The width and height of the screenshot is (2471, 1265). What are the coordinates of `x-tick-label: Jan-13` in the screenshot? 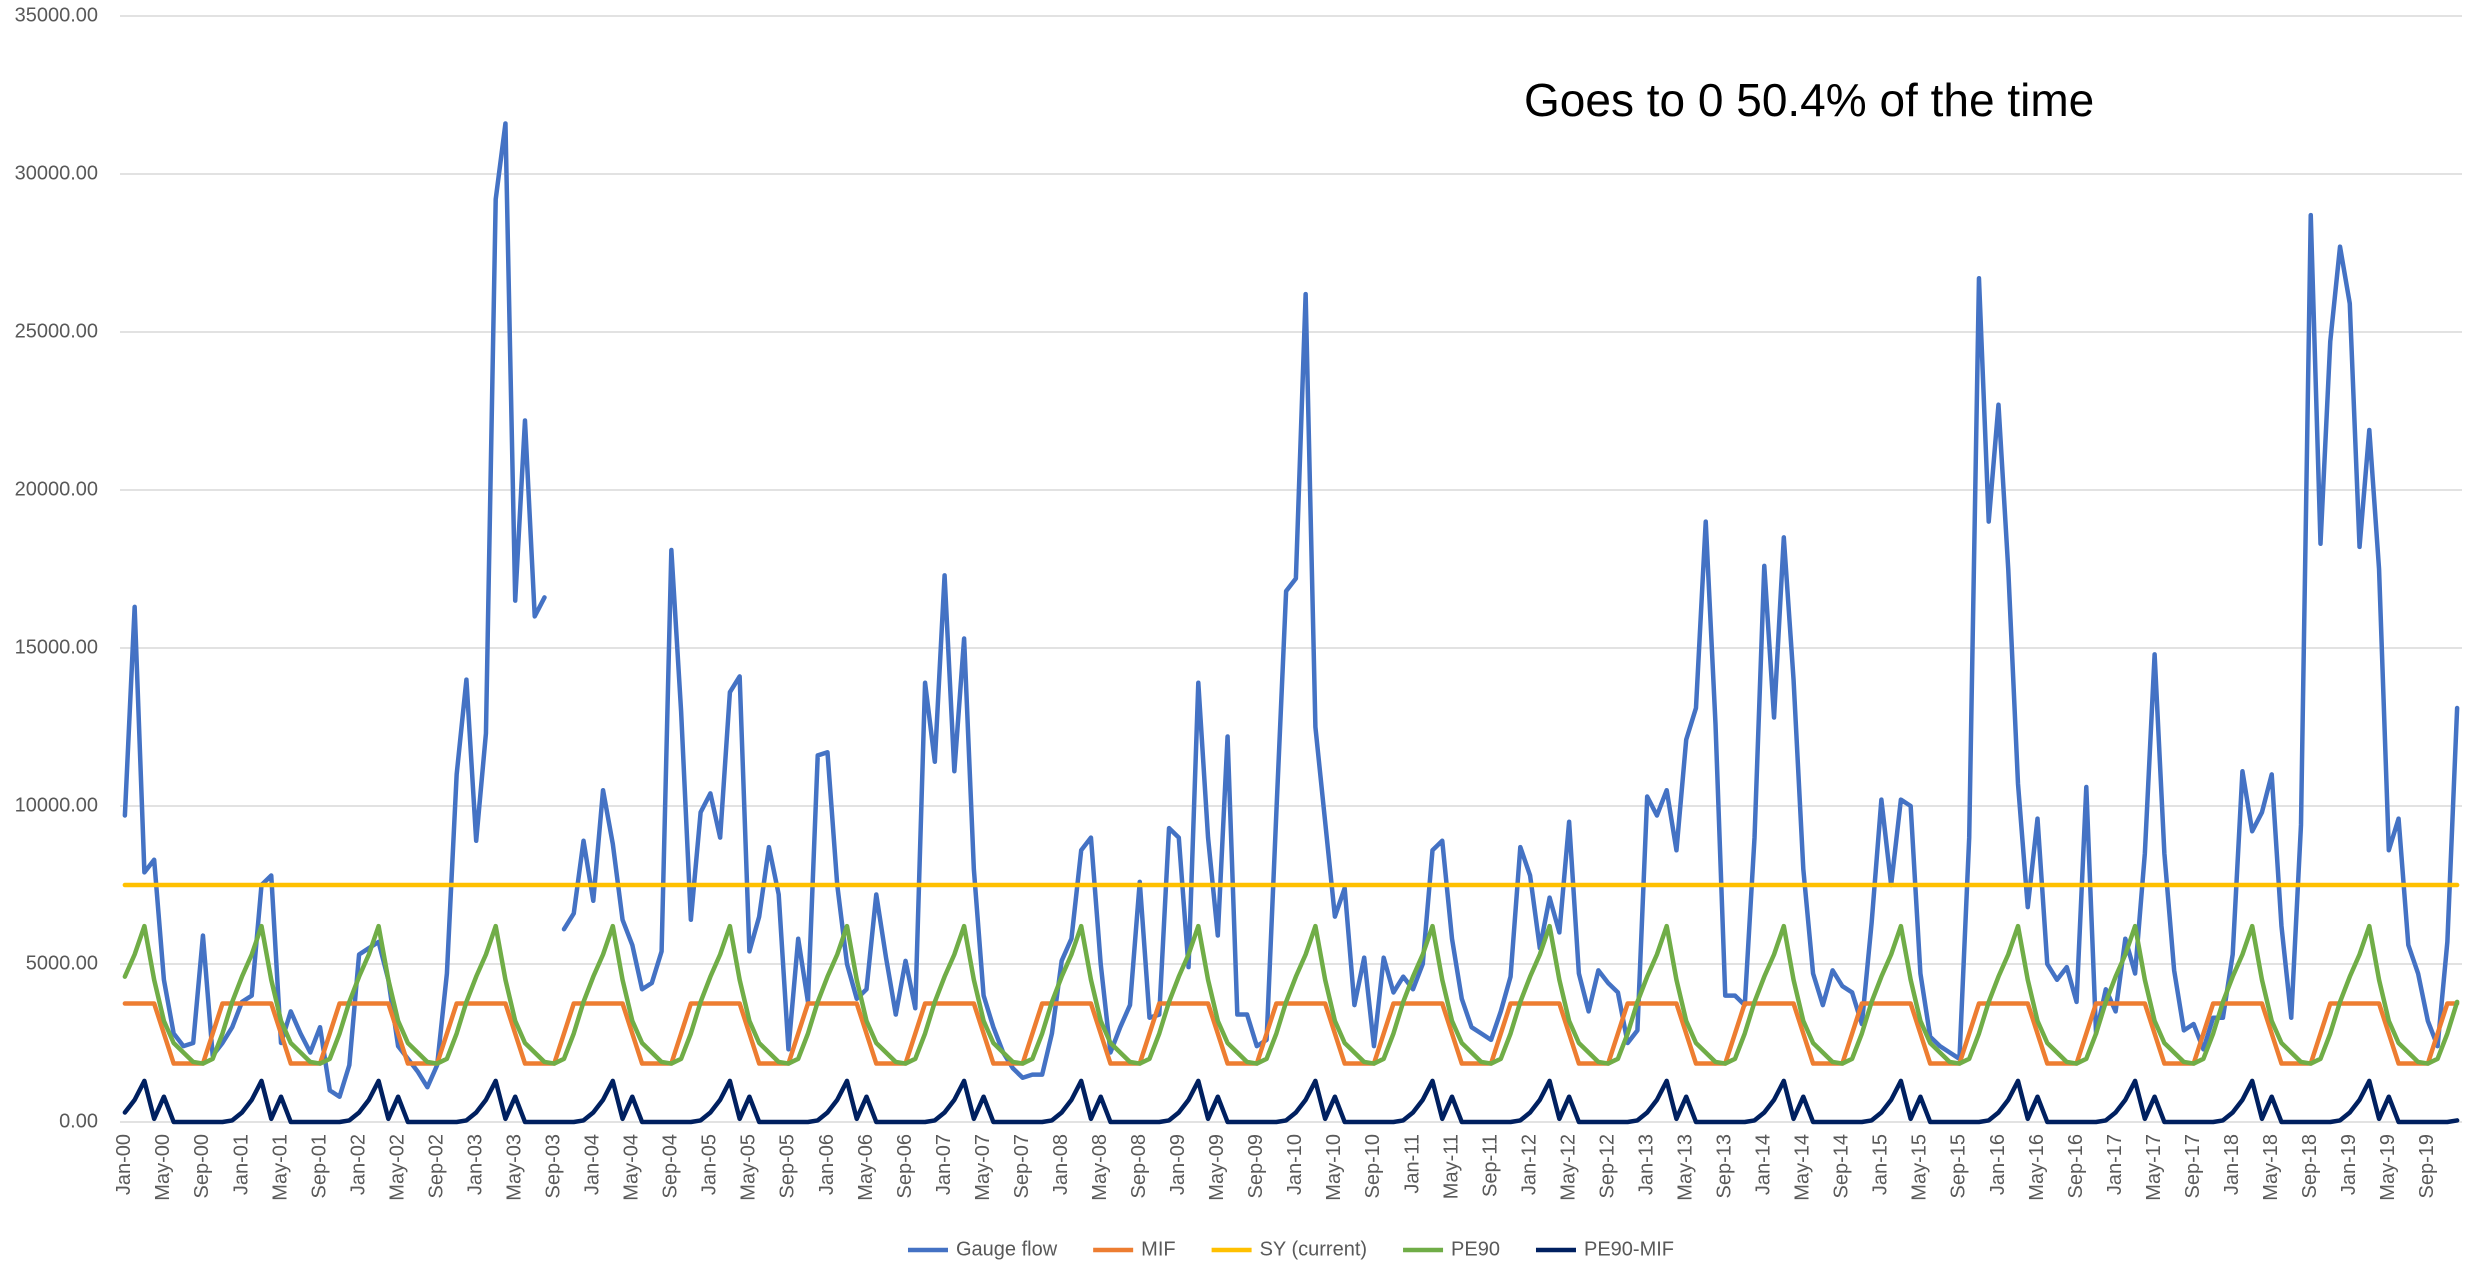 It's located at (1646, 1164).